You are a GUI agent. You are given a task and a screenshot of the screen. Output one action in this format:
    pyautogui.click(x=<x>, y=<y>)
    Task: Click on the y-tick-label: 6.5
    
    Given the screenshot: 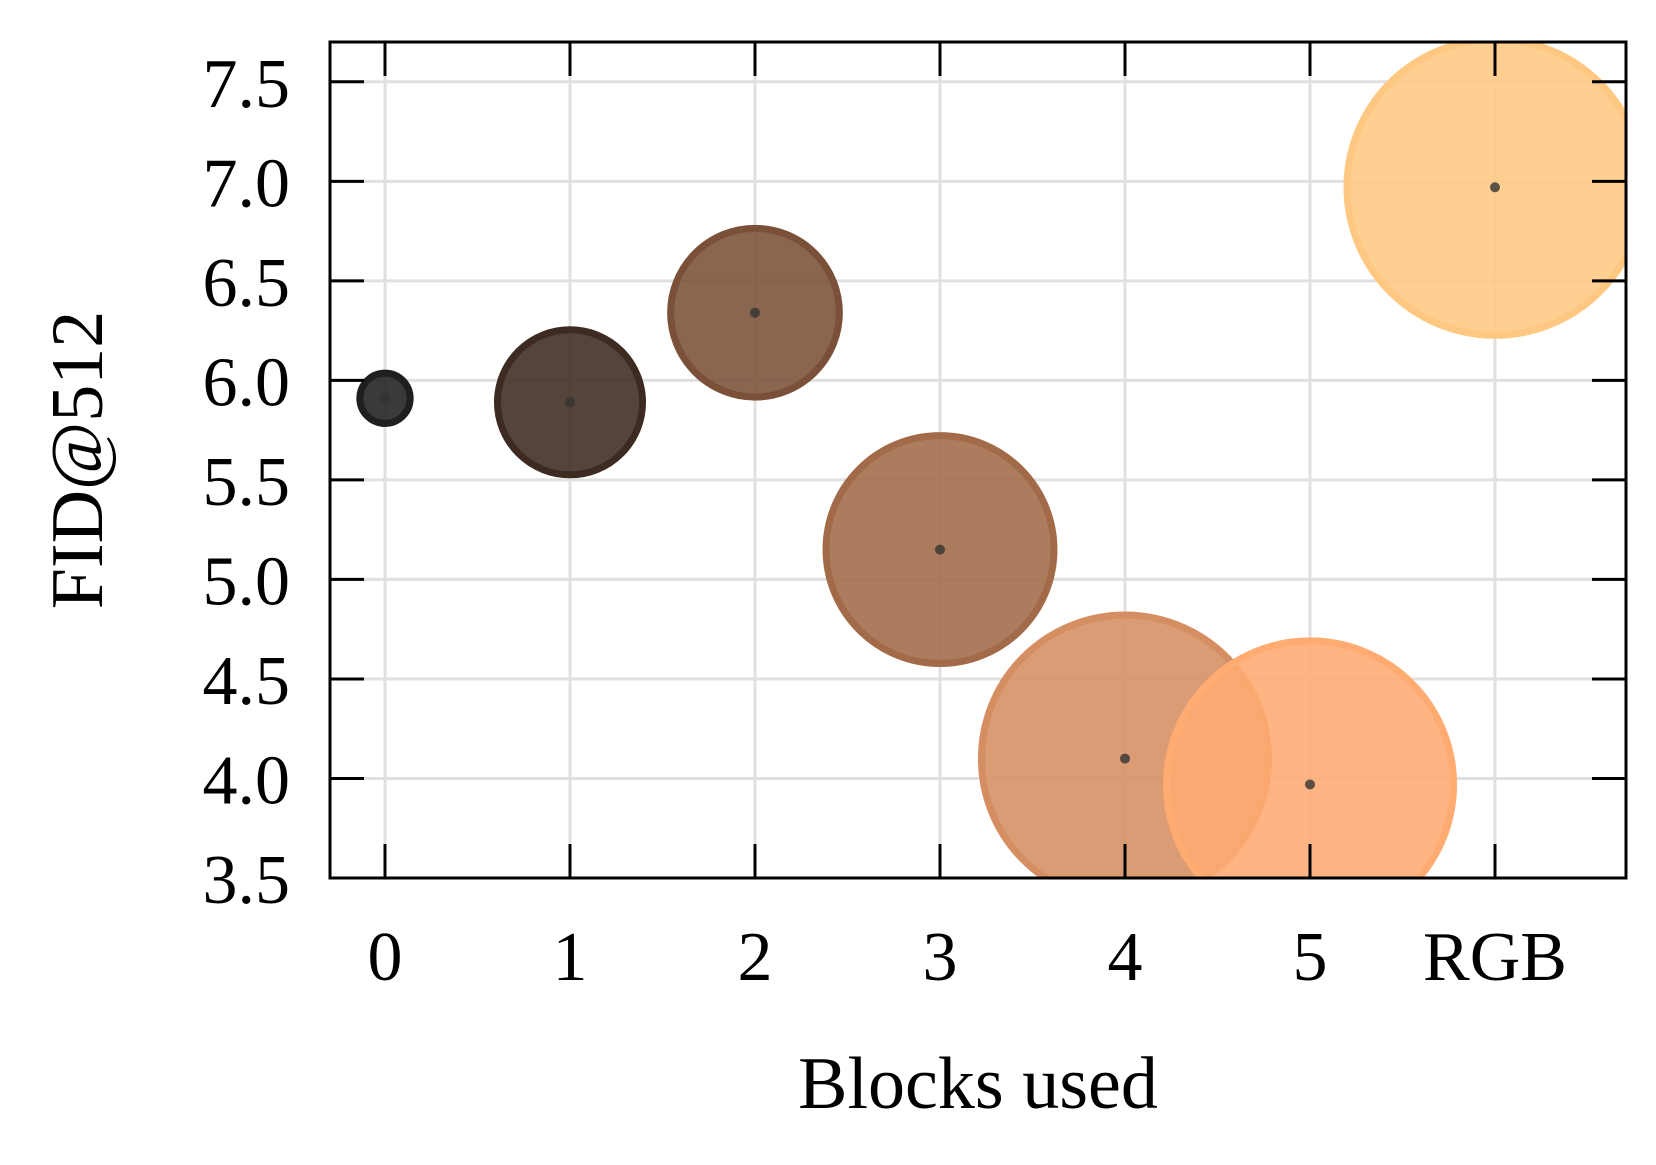 What is the action you would take?
    pyautogui.click(x=247, y=283)
    